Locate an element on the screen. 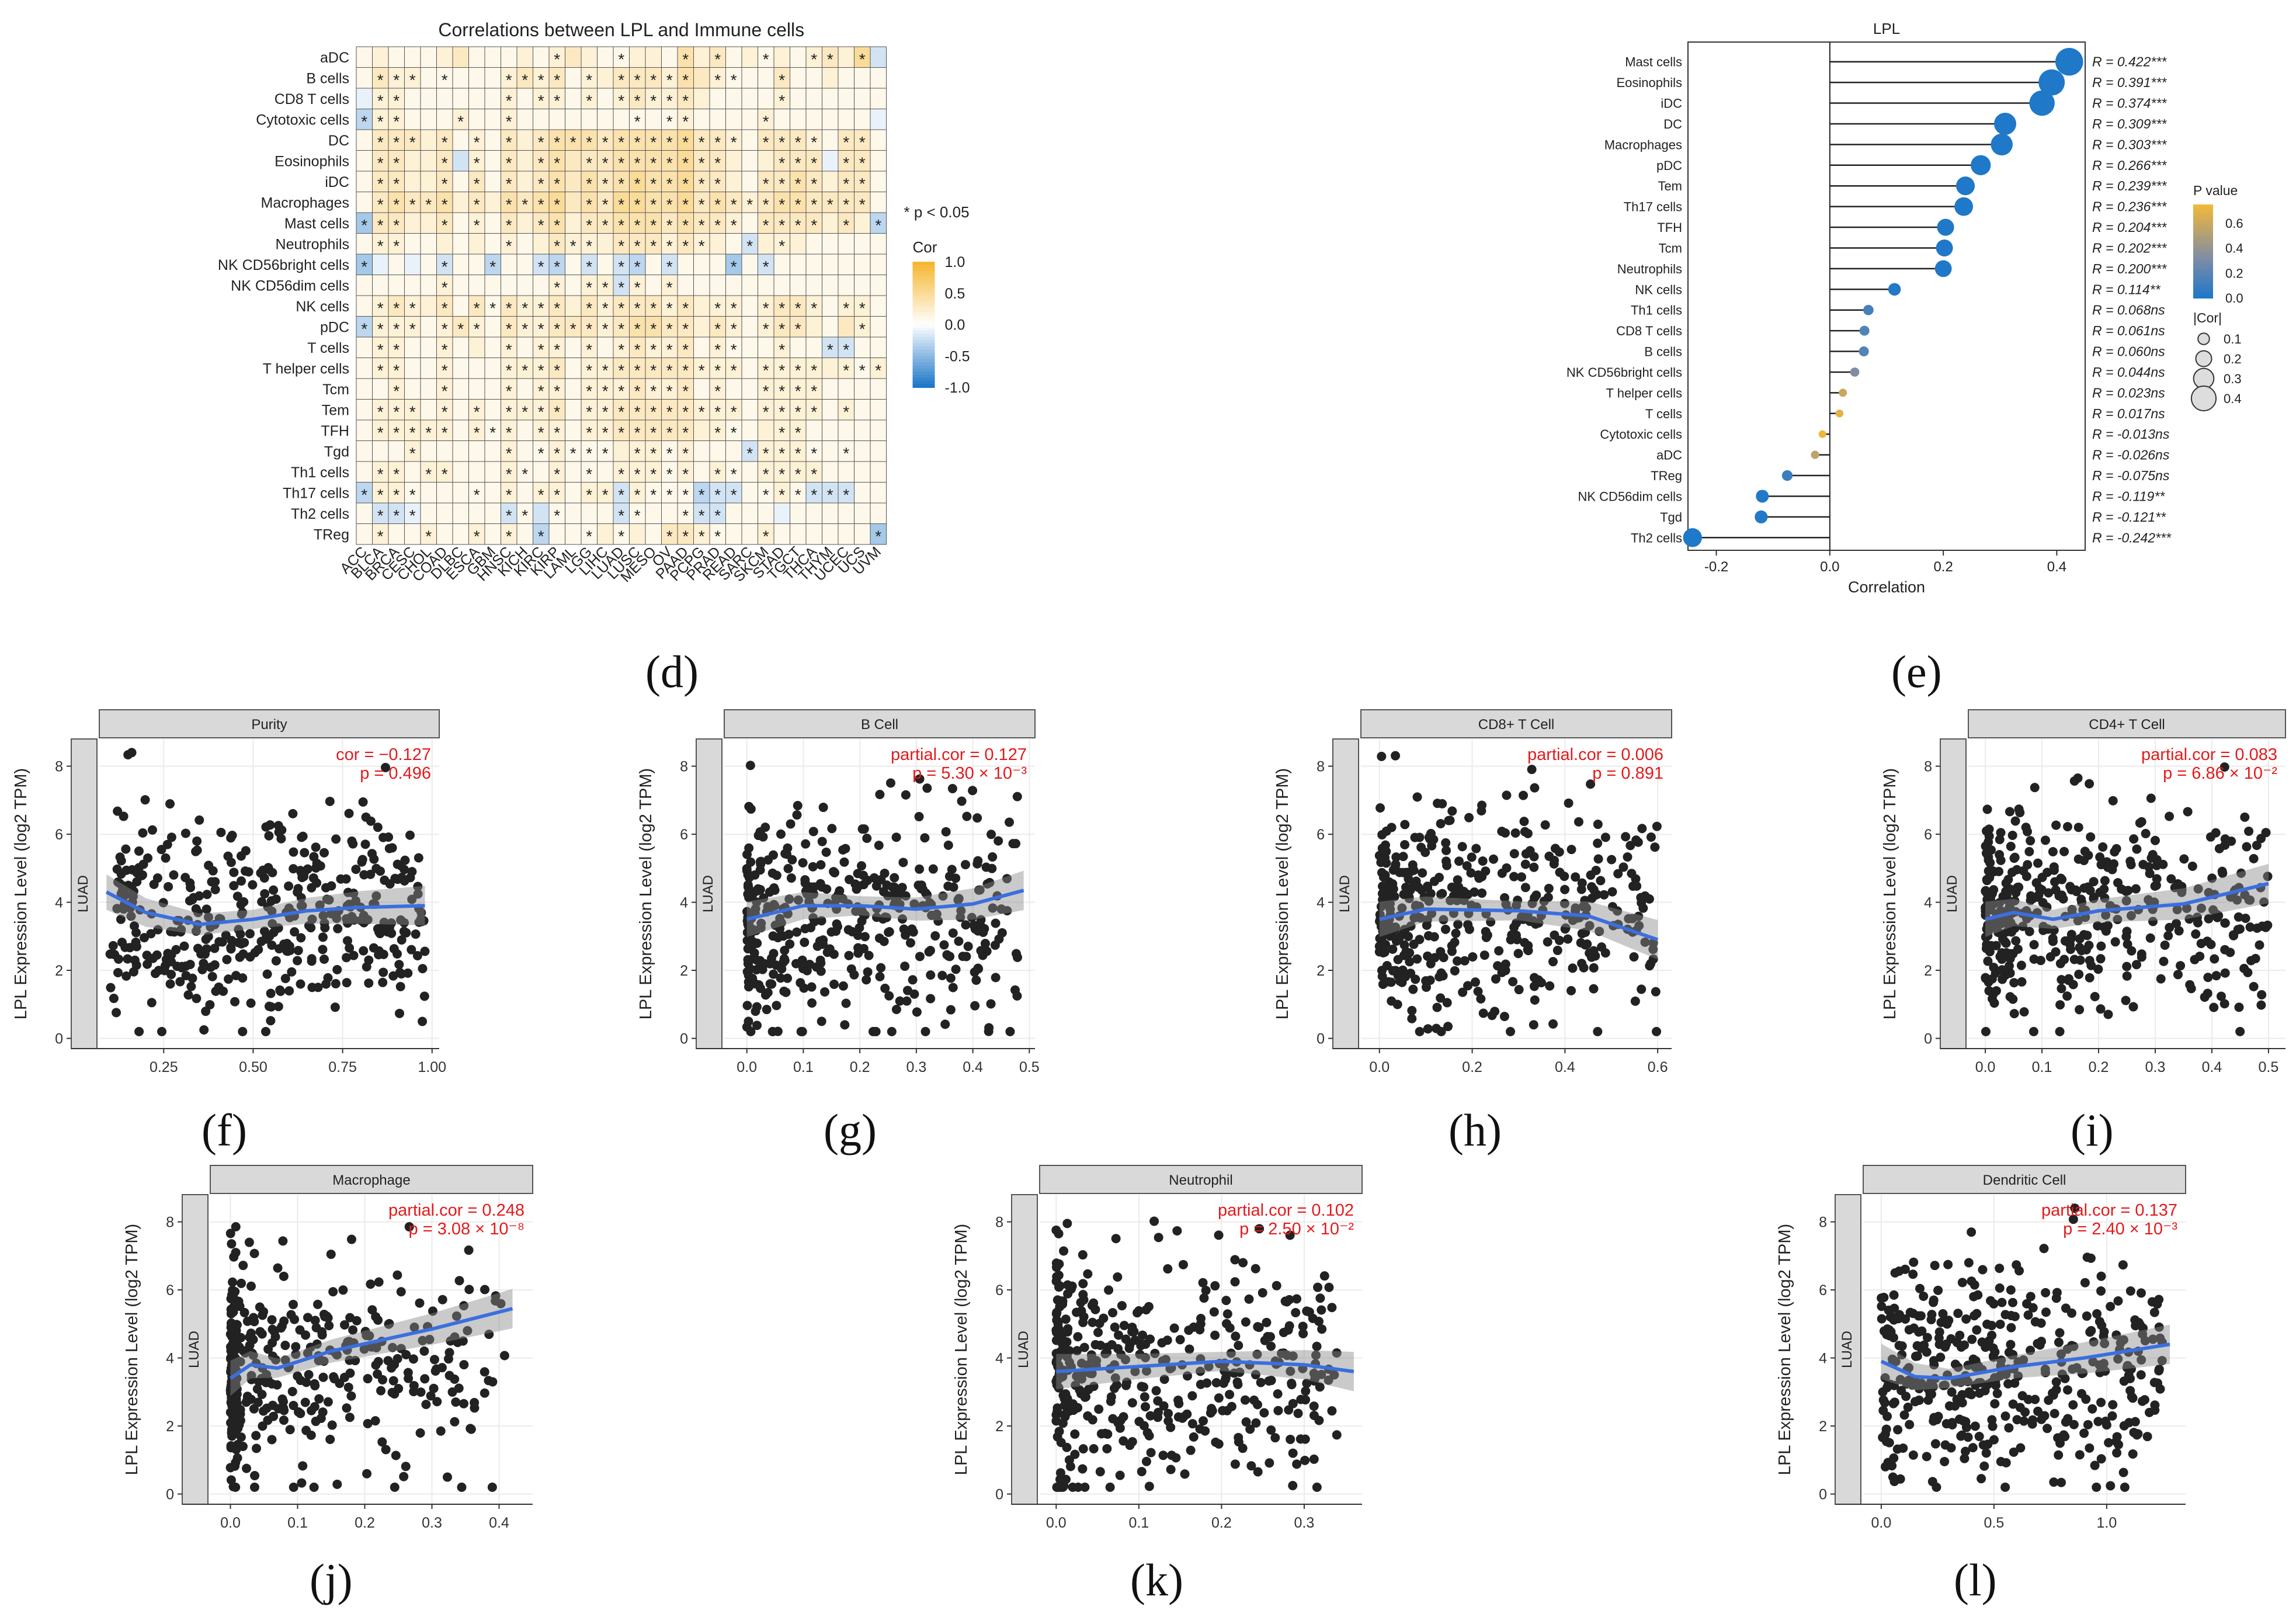 This screenshot has height=1624, width=2296. facet-strip is located at coordinates (880, 724).